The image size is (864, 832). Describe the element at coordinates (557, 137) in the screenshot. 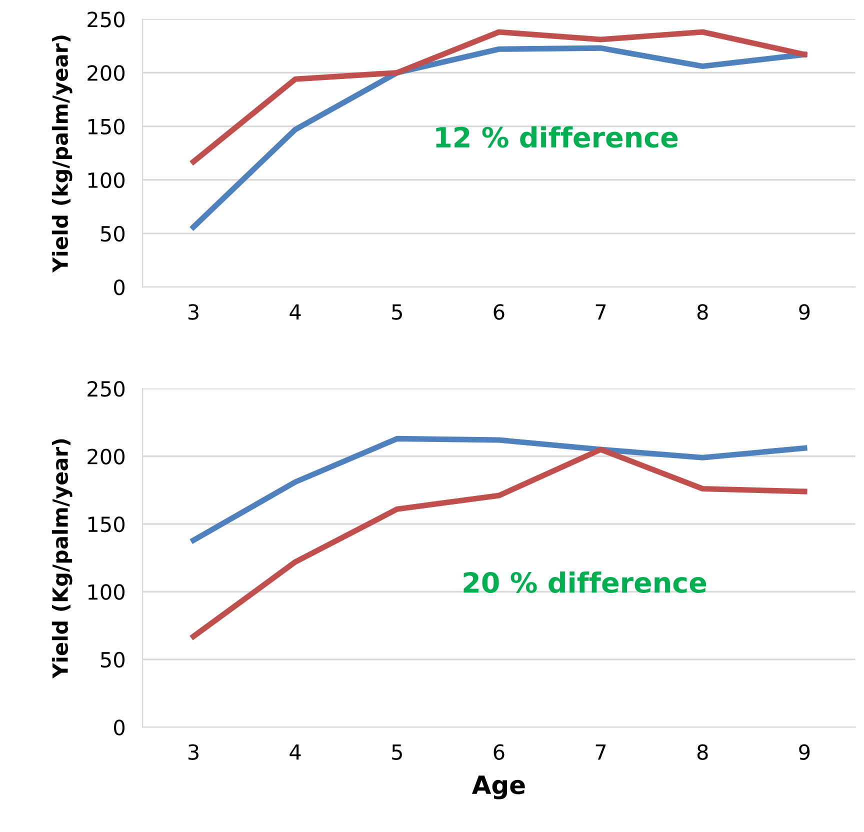

I see `annotation: 12 % difference` at that location.